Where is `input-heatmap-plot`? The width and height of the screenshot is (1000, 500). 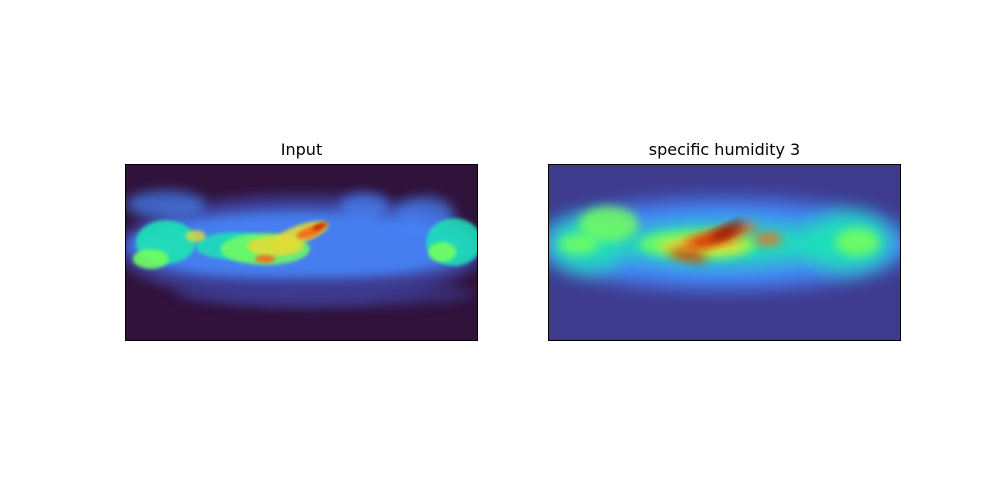
input-heatmap-plot is located at coordinates (301, 252).